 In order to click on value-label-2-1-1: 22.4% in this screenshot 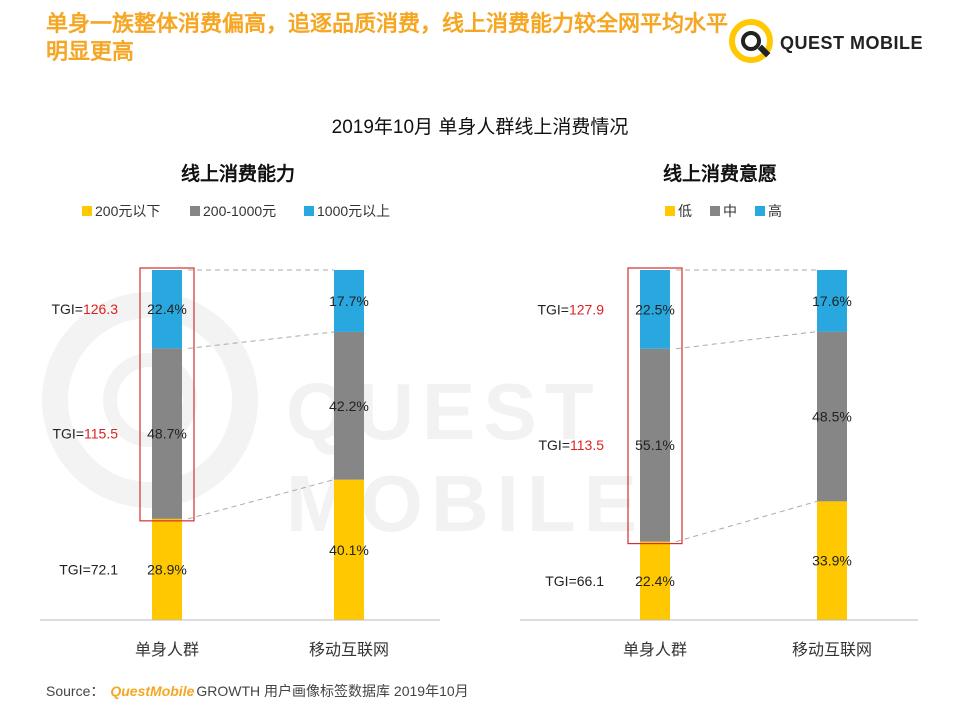, I will do `click(655, 581)`.